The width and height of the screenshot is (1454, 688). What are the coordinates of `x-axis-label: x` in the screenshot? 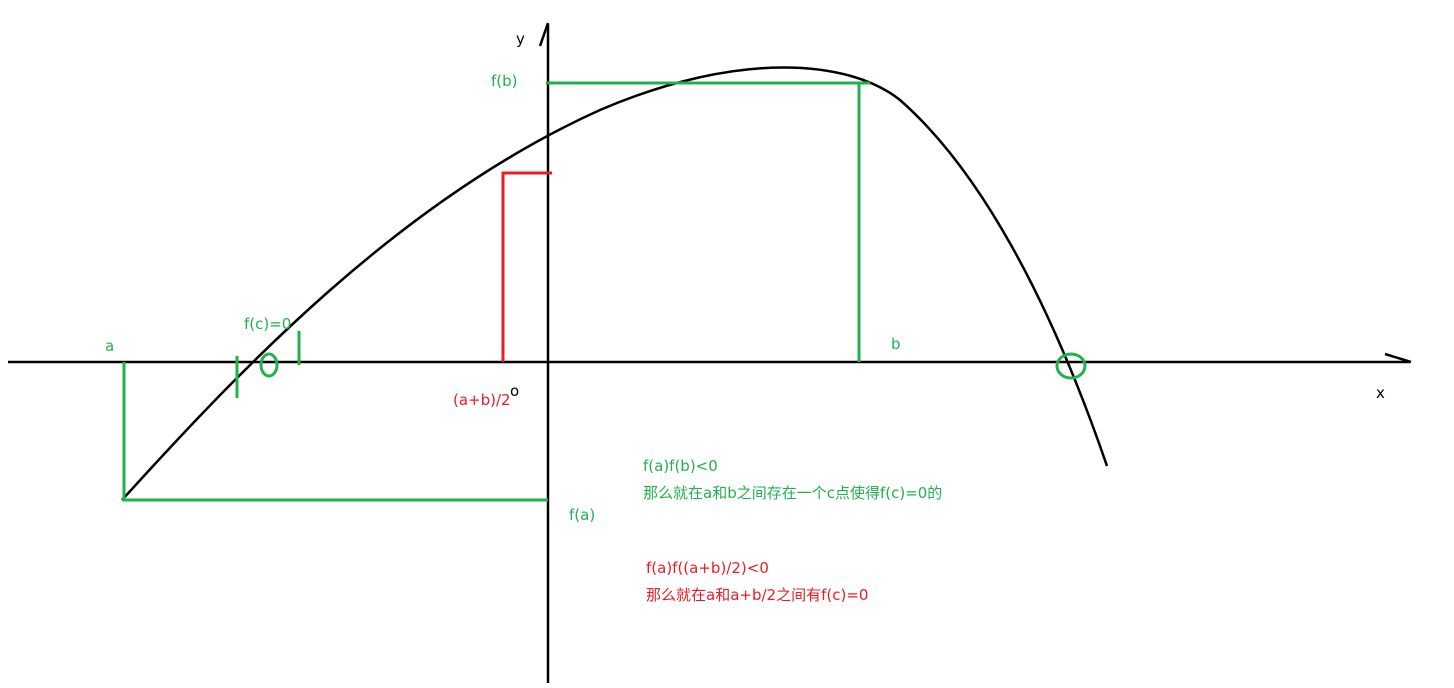 It's located at (1380, 393).